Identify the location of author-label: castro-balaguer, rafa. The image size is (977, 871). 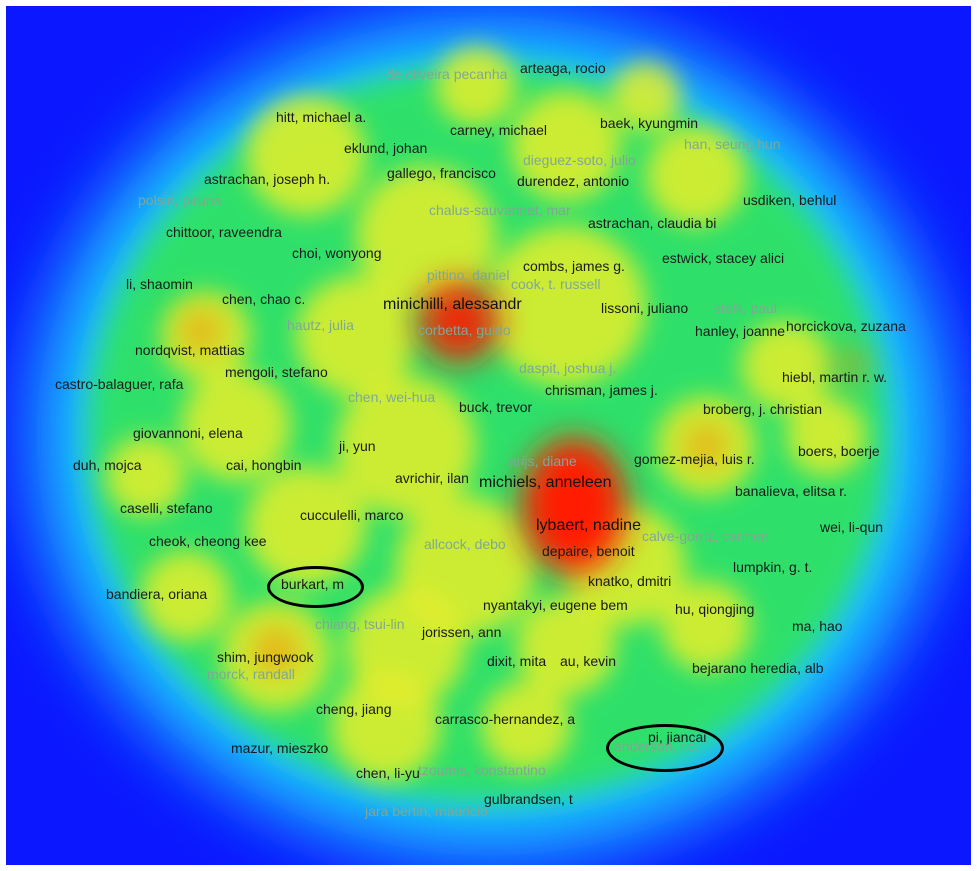
(119, 384).